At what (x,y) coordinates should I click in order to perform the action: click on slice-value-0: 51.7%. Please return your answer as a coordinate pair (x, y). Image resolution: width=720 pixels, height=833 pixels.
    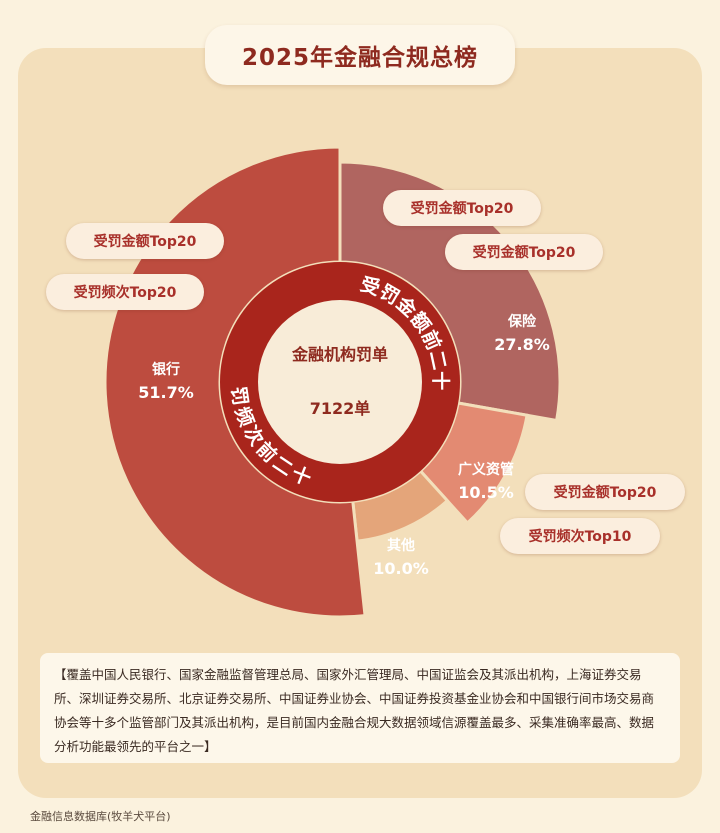
    Looking at the image, I should click on (166, 392).